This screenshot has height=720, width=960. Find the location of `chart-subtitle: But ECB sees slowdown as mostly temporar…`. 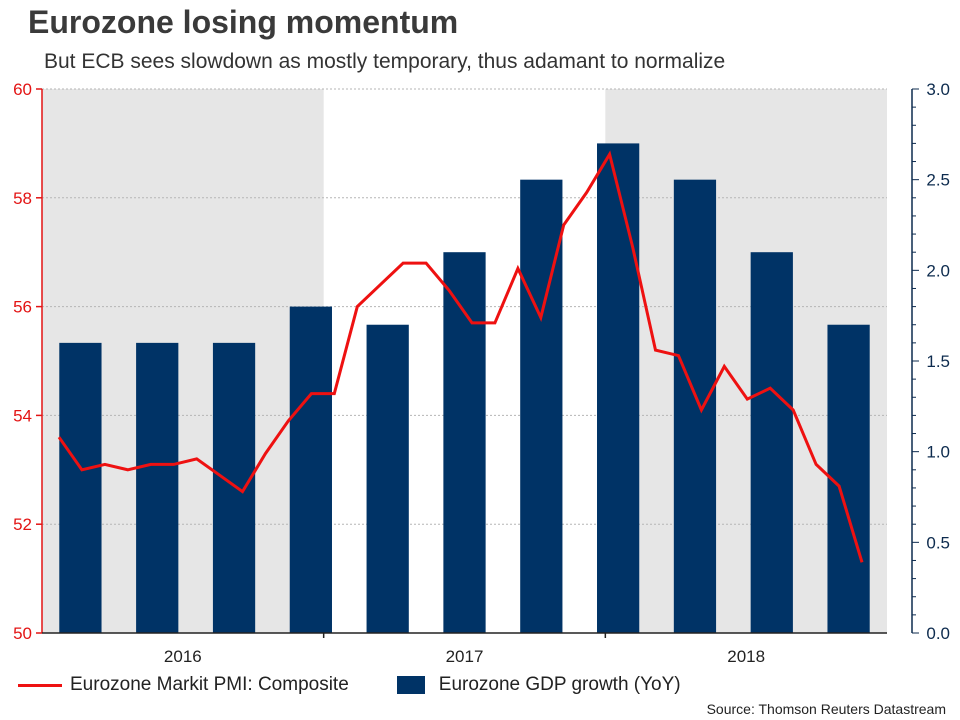

chart-subtitle: But ECB sees slowdown as mostly temporar… is located at coordinates (385, 61).